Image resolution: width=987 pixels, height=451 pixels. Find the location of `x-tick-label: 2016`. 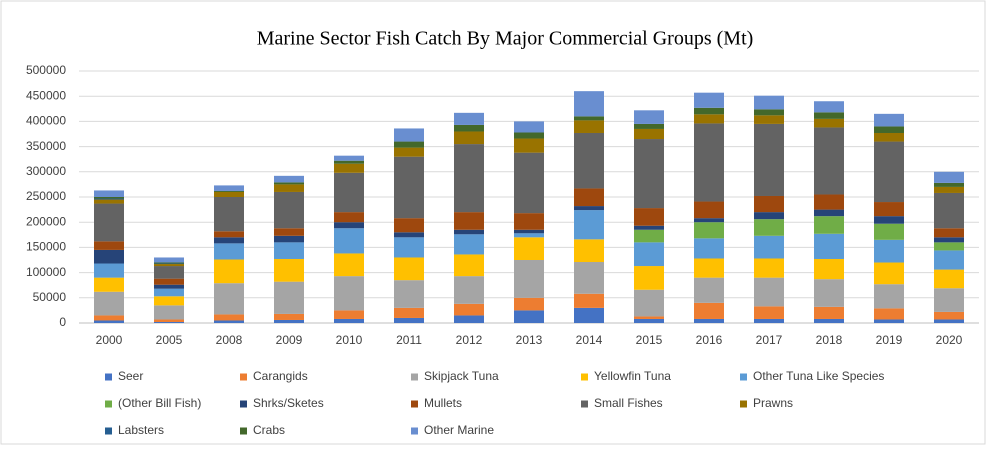

x-tick-label: 2016 is located at coordinates (709, 340).